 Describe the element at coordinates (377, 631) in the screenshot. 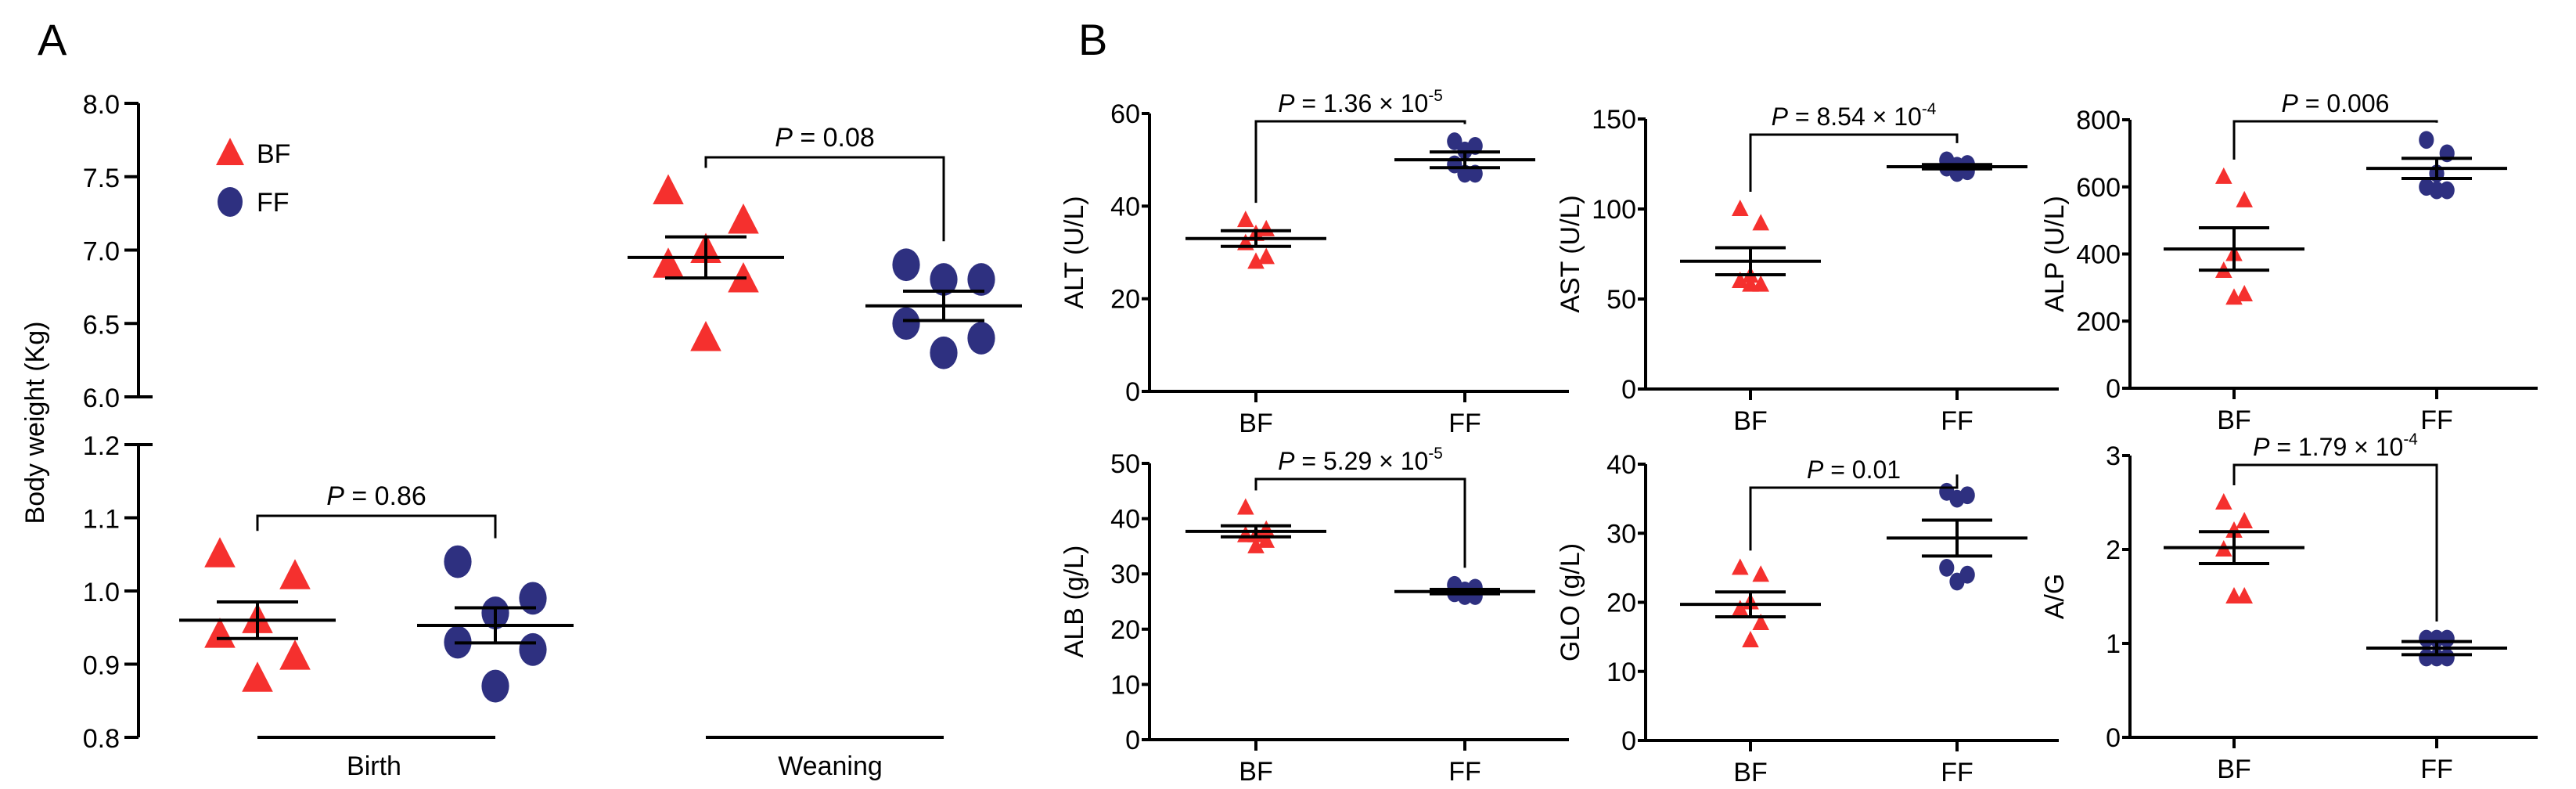

I see `group-birth: P = 0.86 Birth` at that location.